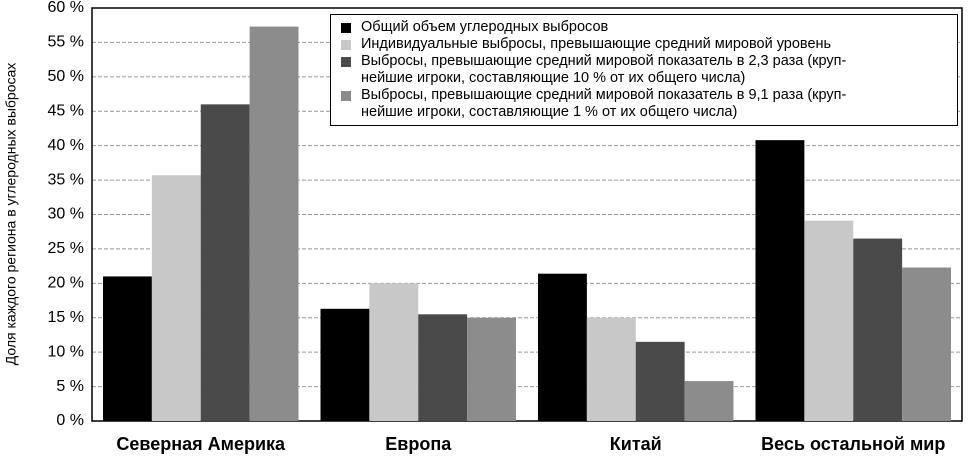 Image resolution: width=973 pixels, height=456 pixels. What do you see at coordinates (201, 444) in the screenshot?
I see `x-tick-label: Северная Америка` at bounding box center [201, 444].